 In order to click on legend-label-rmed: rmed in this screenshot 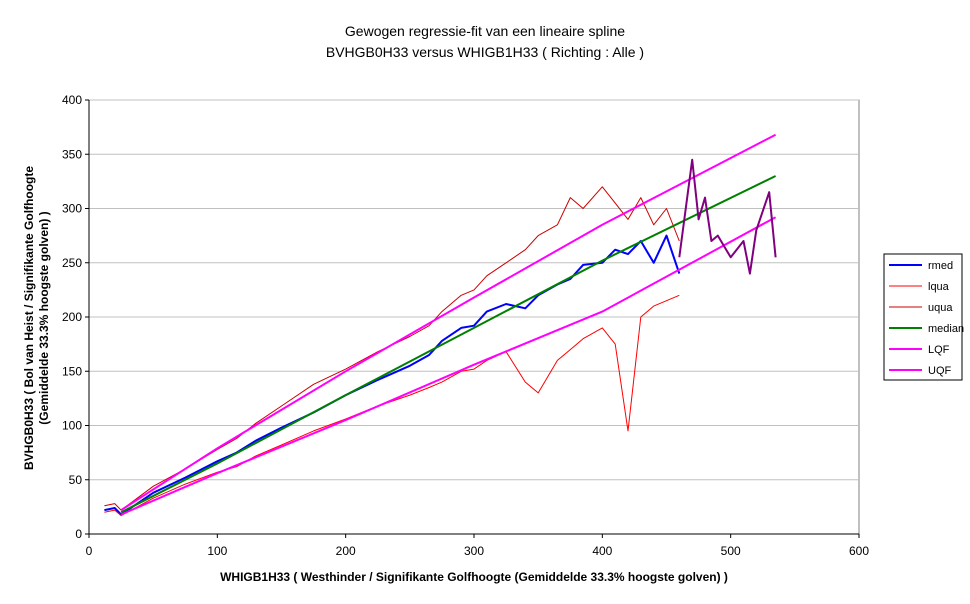, I will do `click(940, 266)`.